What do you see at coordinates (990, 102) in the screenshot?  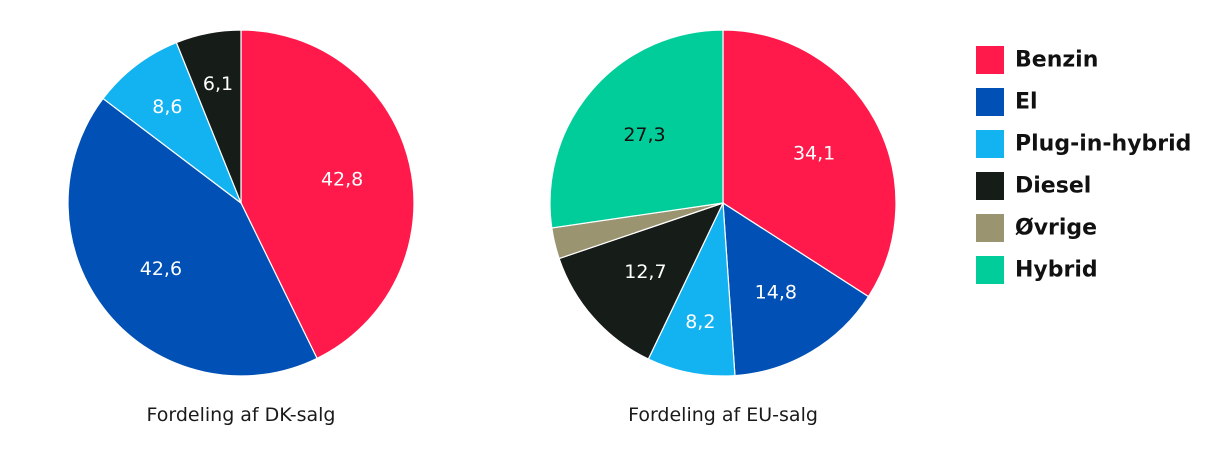 I see `legend-swatch-el` at bounding box center [990, 102].